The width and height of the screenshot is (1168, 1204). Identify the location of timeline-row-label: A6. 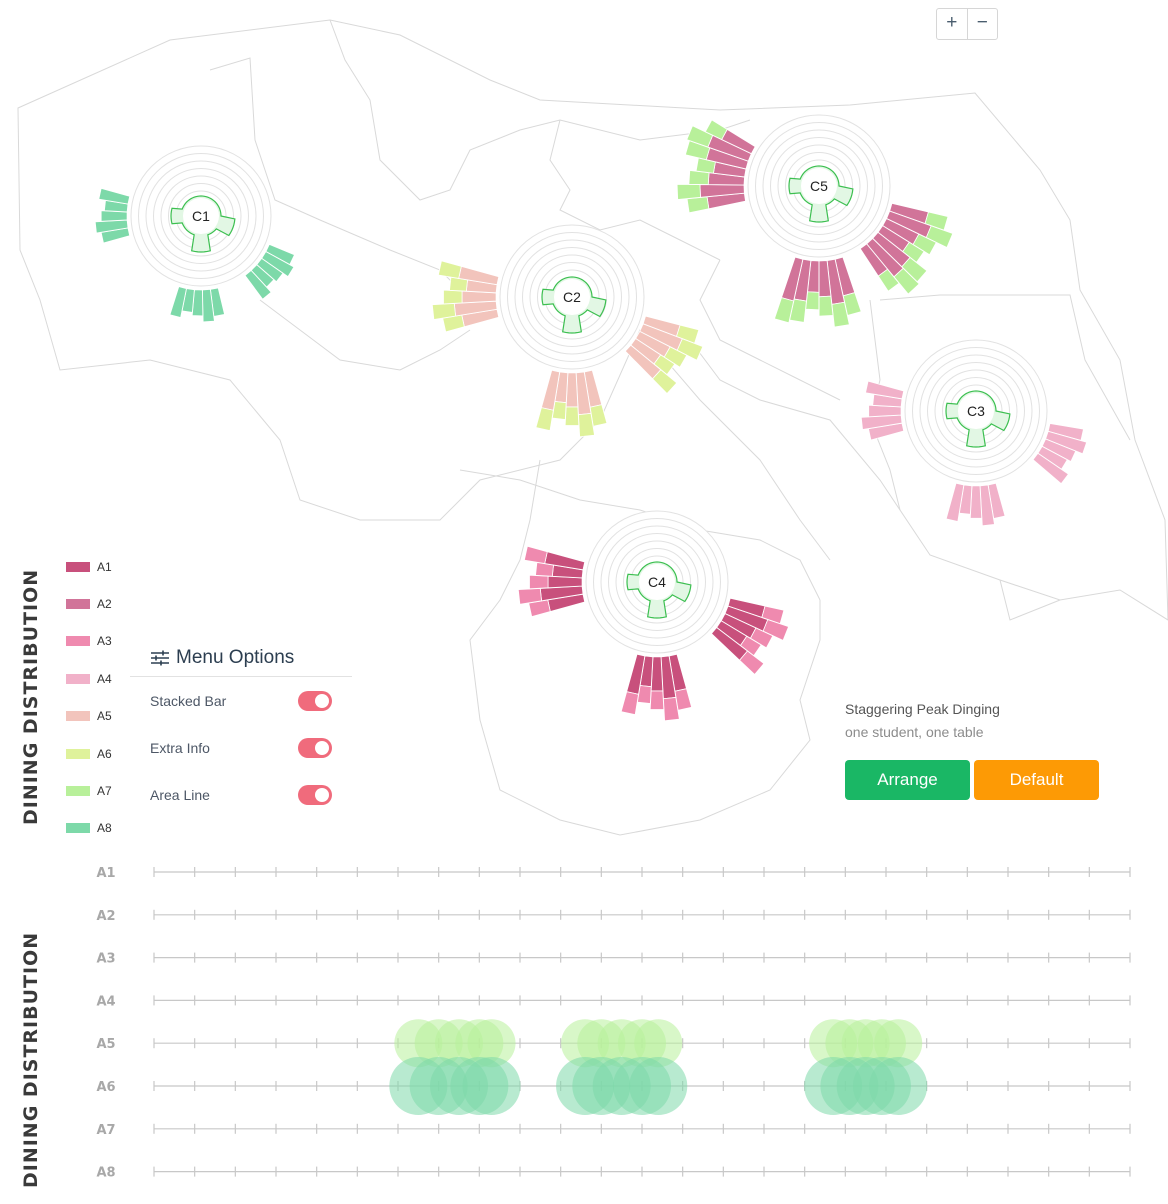
(105, 1087).